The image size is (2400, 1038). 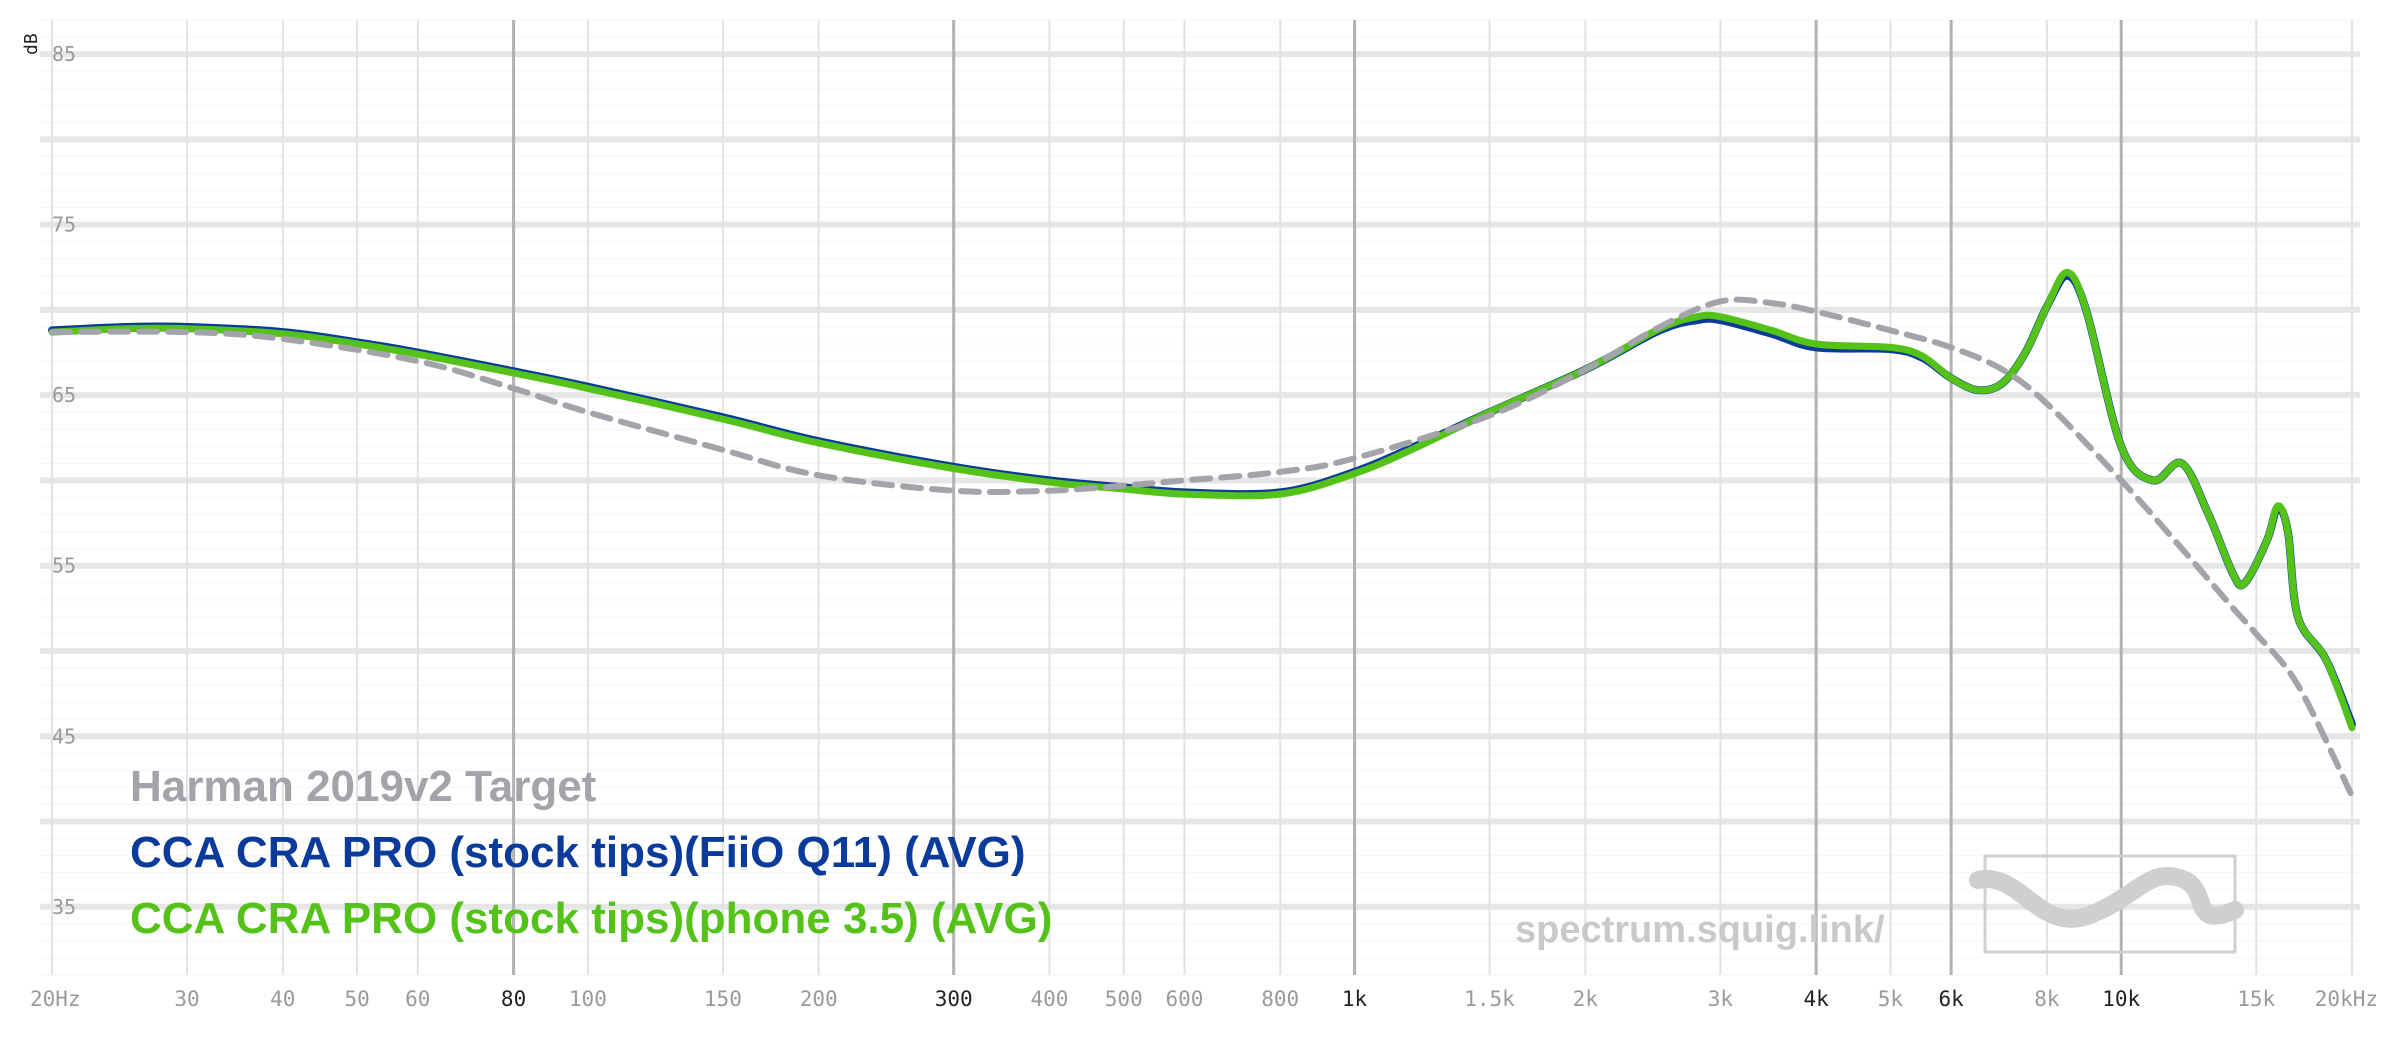 What do you see at coordinates (513, 999) in the screenshot?
I see `x-tick-label: 80` at bounding box center [513, 999].